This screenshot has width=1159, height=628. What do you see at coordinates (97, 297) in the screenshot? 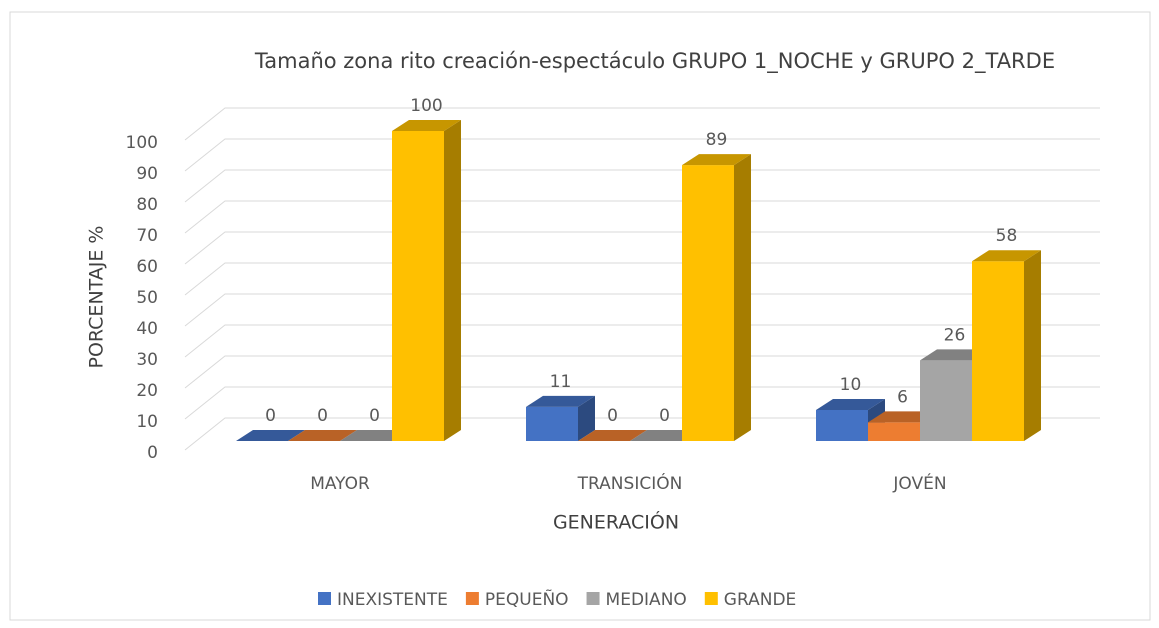
I see `y-axis-title: PORCENTAJE %` at bounding box center [97, 297].